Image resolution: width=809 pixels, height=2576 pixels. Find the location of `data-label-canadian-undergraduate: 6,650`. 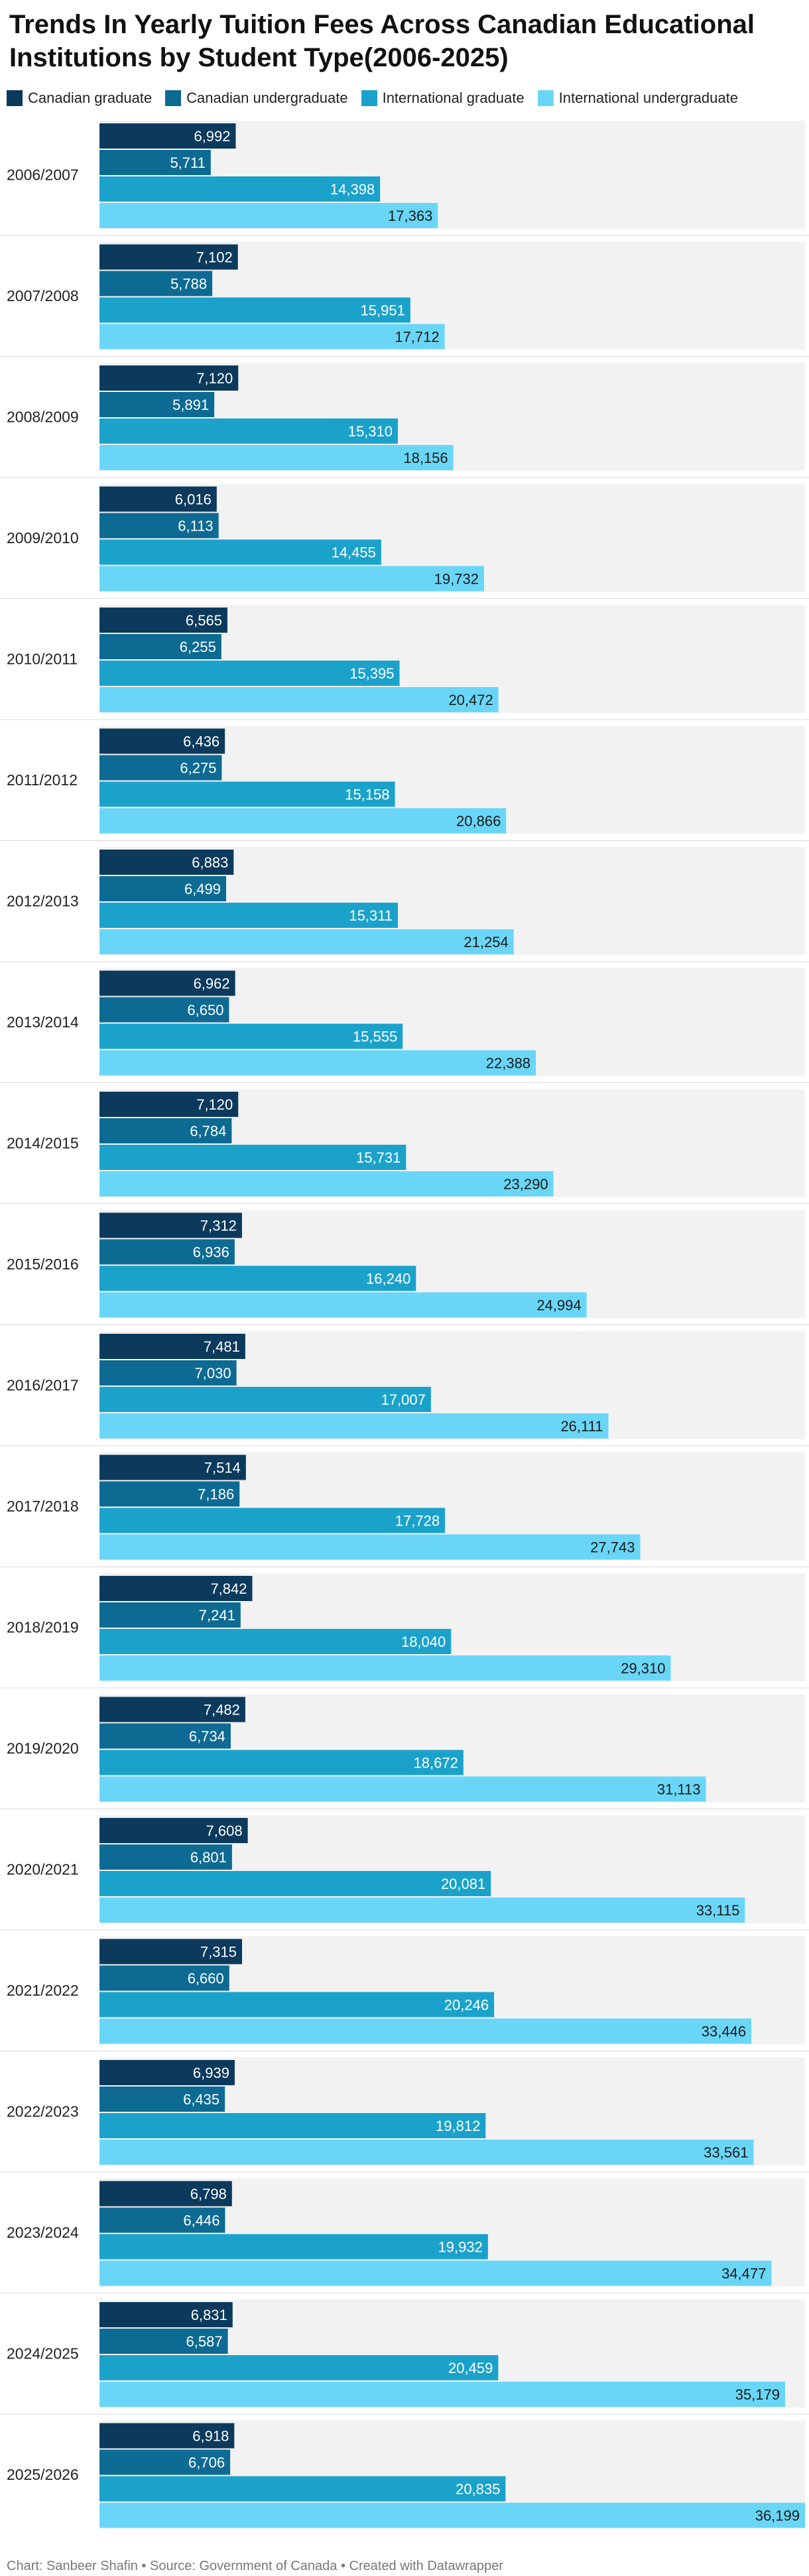

data-label-canadian-undergraduate: 6,650 is located at coordinates (205, 1011).